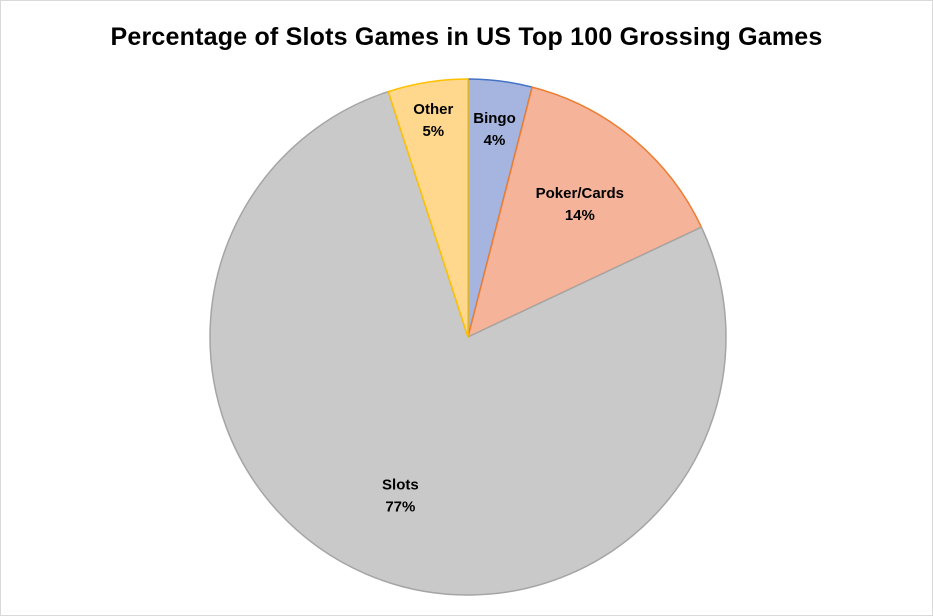 Image resolution: width=933 pixels, height=616 pixels. What do you see at coordinates (433, 131) in the screenshot?
I see `slice-label-other-value: 5%` at bounding box center [433, 131].